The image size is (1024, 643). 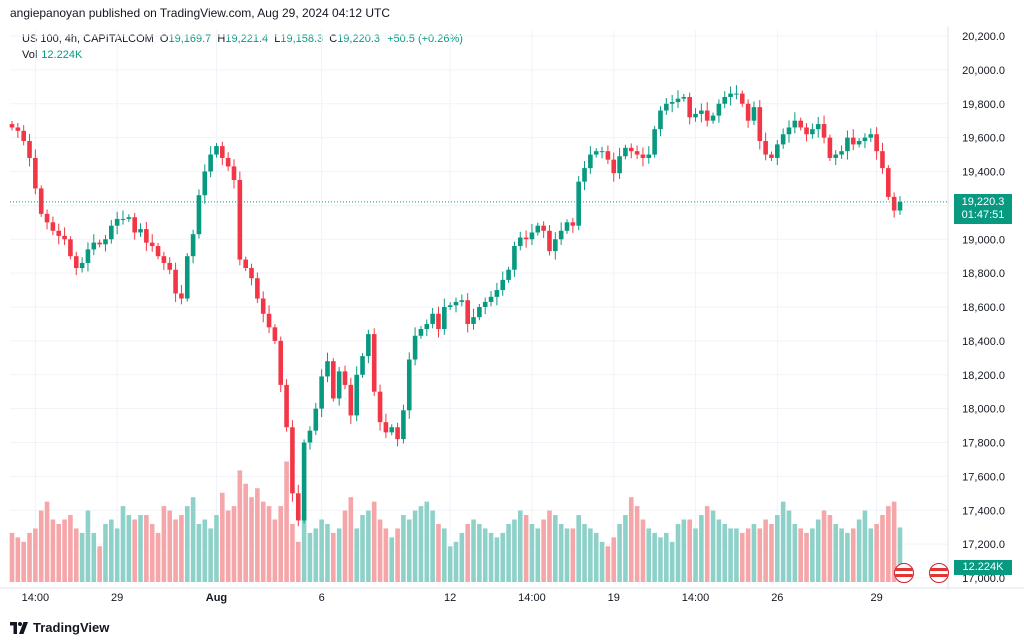 What do you see at coordinates (983, 444) in the screenshot?
I see `y-tick-label: 17,800.0` at bounding box center [983, 444].